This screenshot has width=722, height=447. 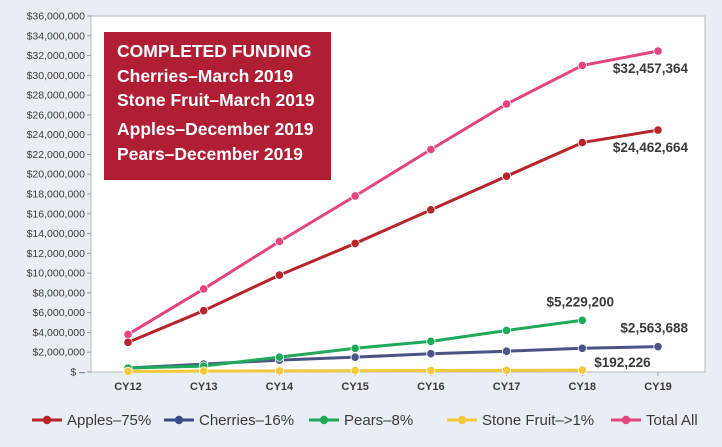 What do you see at coordinates (210, 154) in the screenshot?
I see `banner-line: Pears–December 2019` at bounding box center [210, 154].